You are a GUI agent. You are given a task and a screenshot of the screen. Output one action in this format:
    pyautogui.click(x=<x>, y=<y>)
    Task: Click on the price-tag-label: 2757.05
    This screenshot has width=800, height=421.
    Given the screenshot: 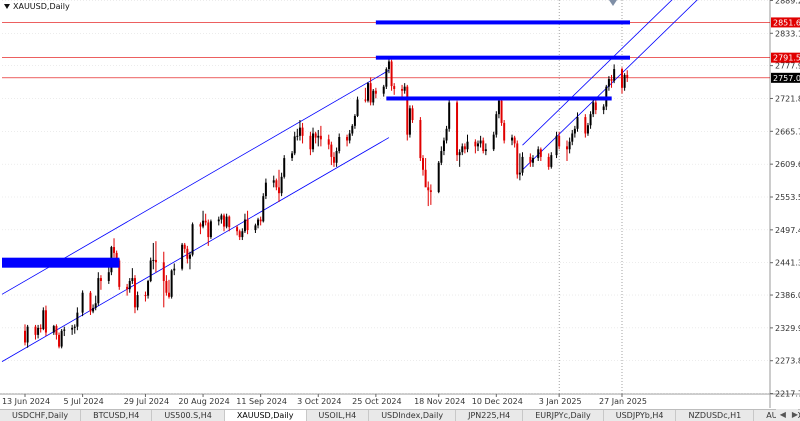 What is the action you would take?
    pyautogui.click(x=786, y=78)
    